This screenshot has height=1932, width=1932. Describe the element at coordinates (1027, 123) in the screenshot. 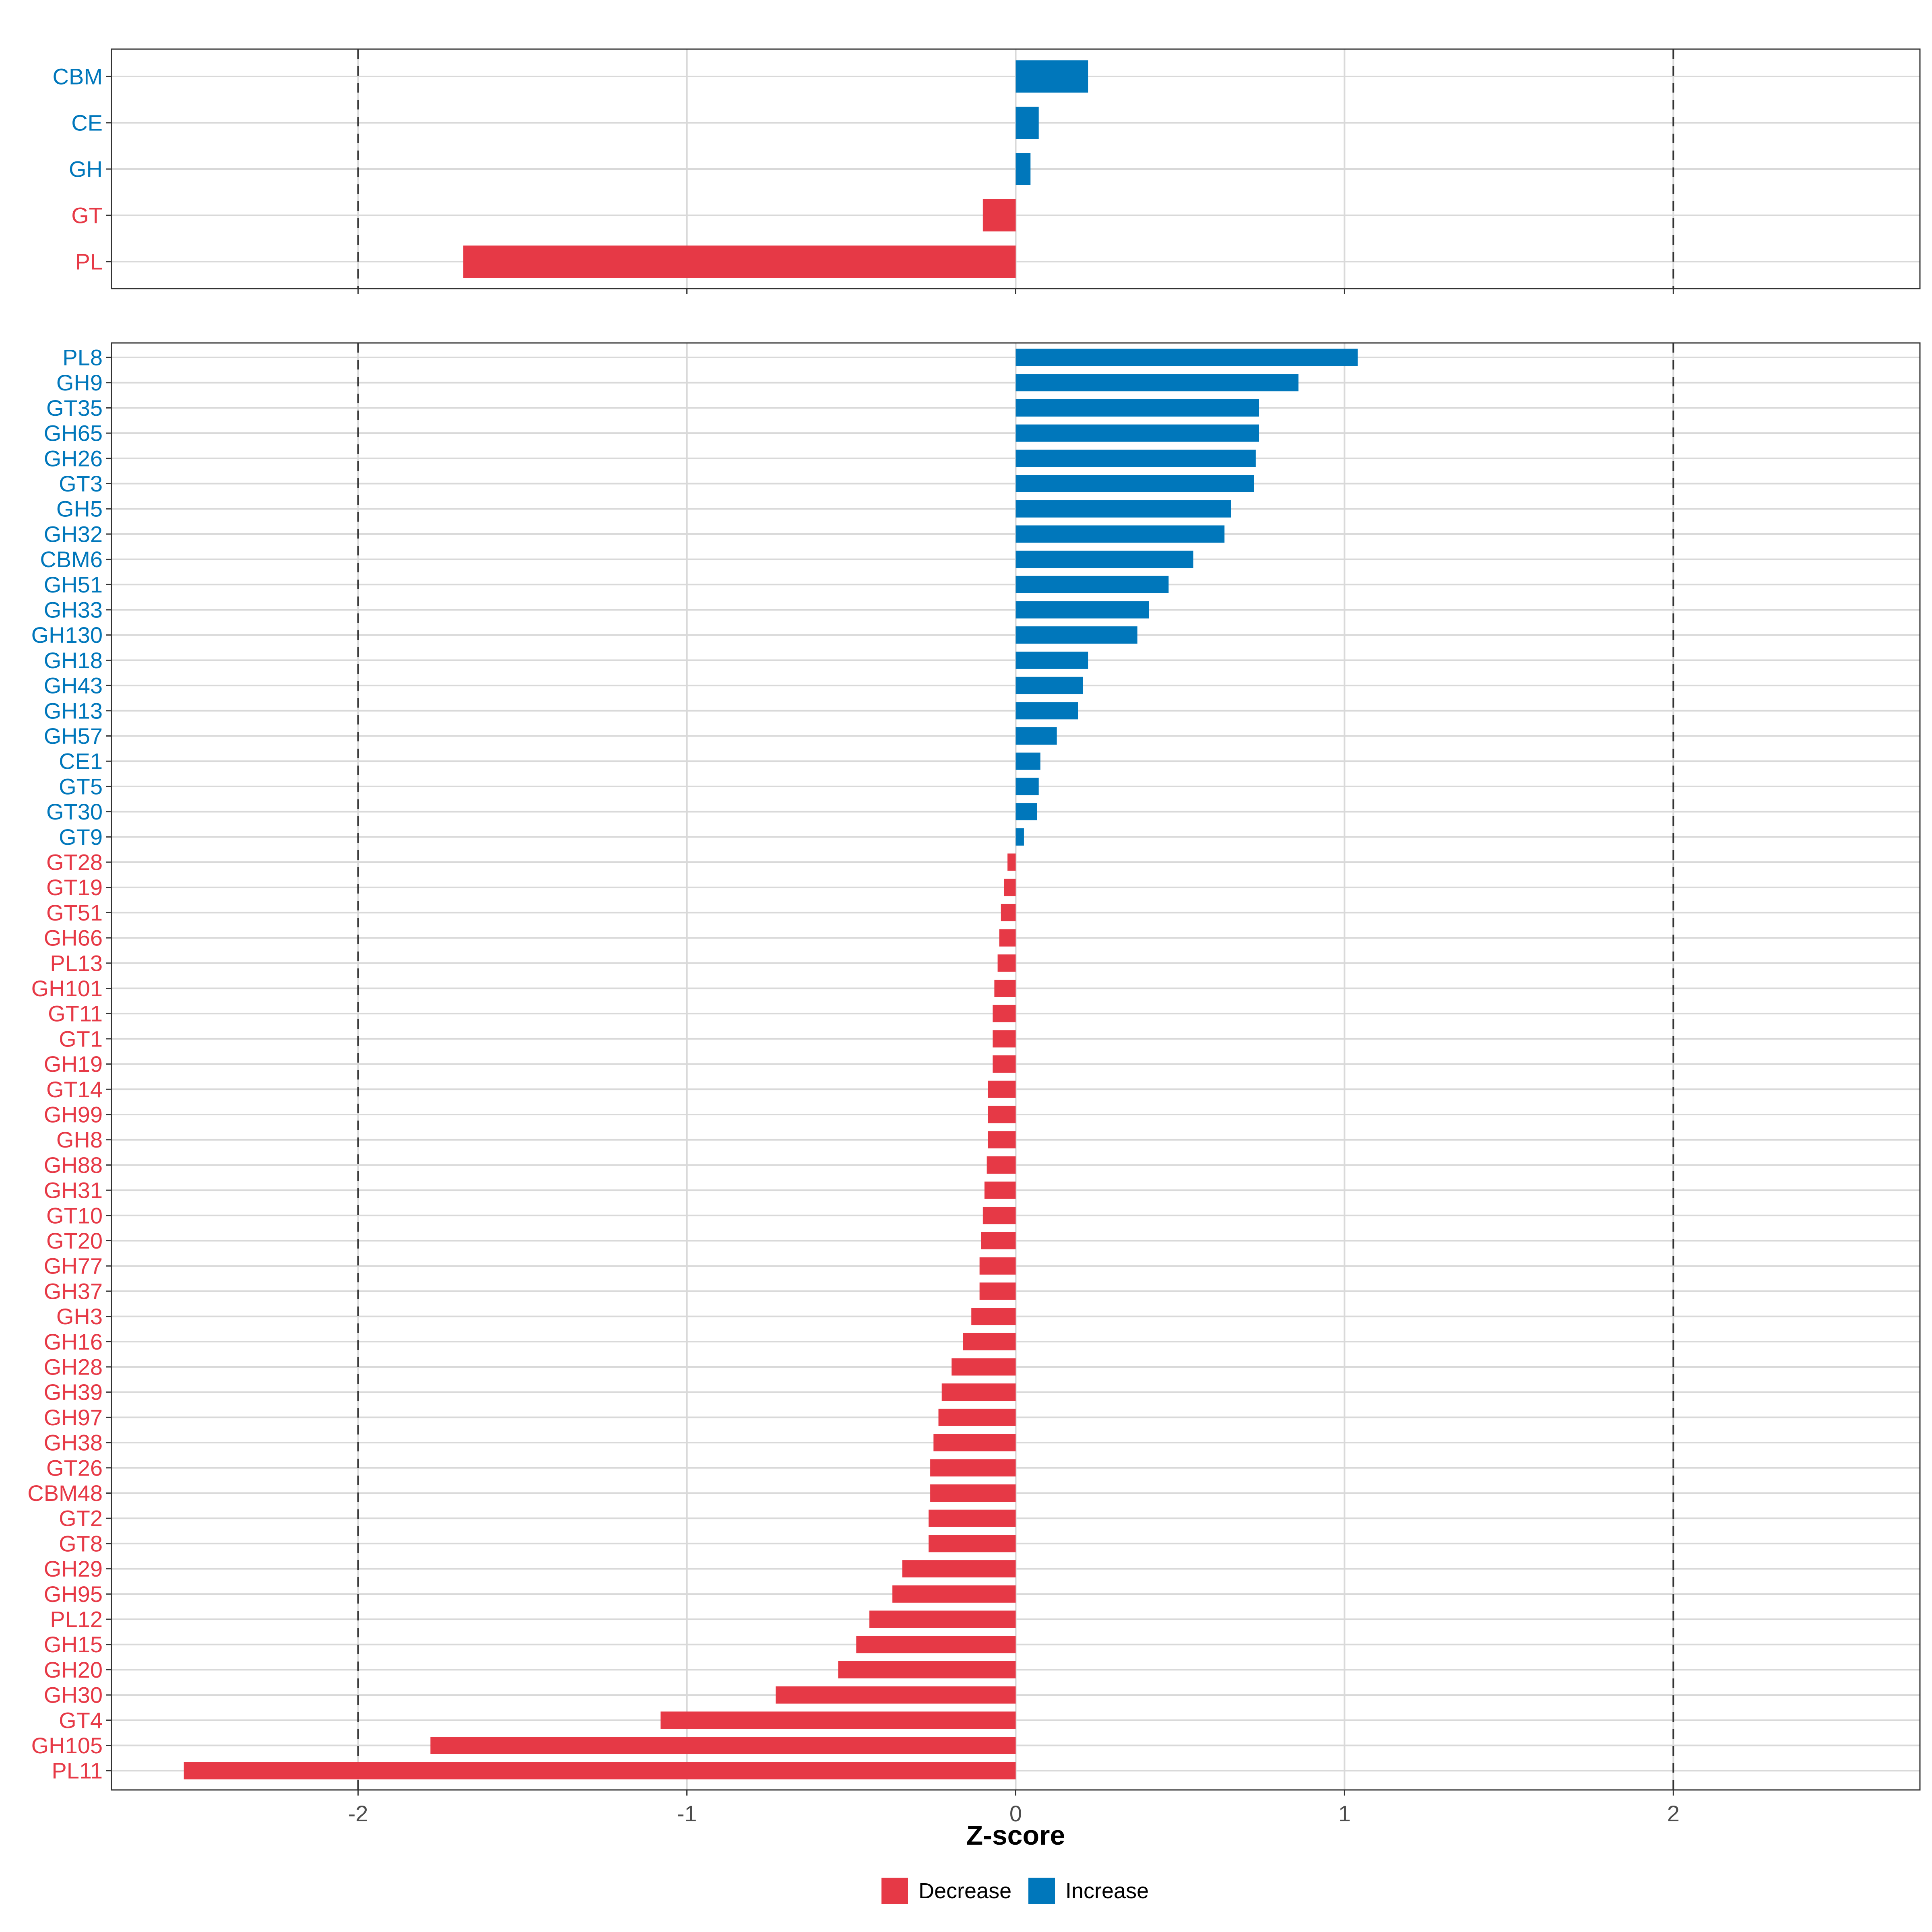

I see `bar-CE` at that location.